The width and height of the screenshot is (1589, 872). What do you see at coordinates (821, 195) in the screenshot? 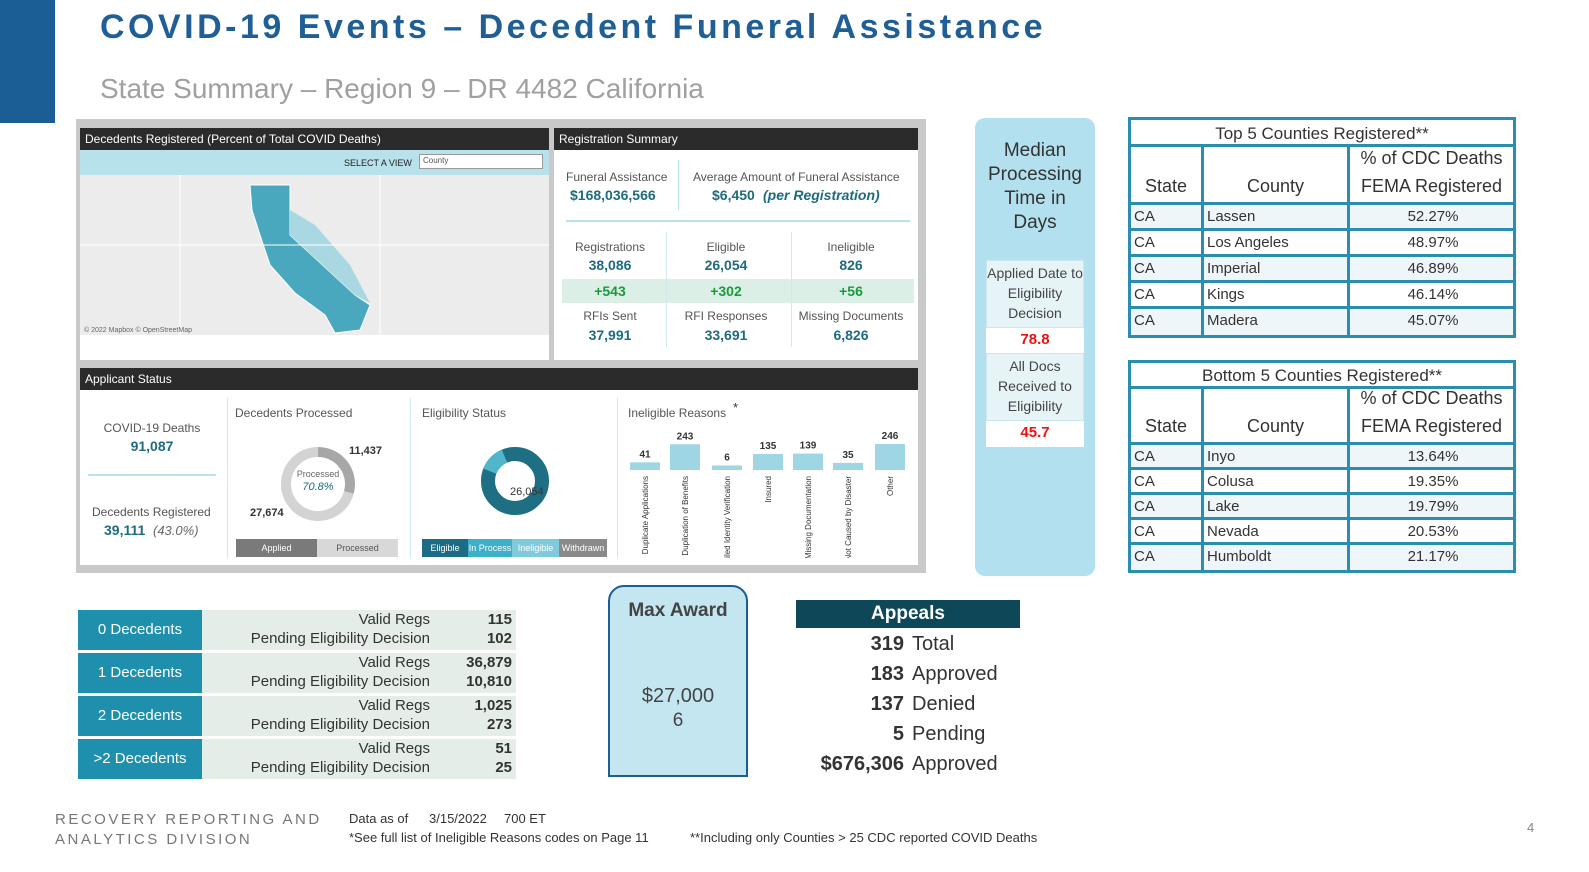
I see `value-note: (per Registration)` at bounding box center [821, 195].